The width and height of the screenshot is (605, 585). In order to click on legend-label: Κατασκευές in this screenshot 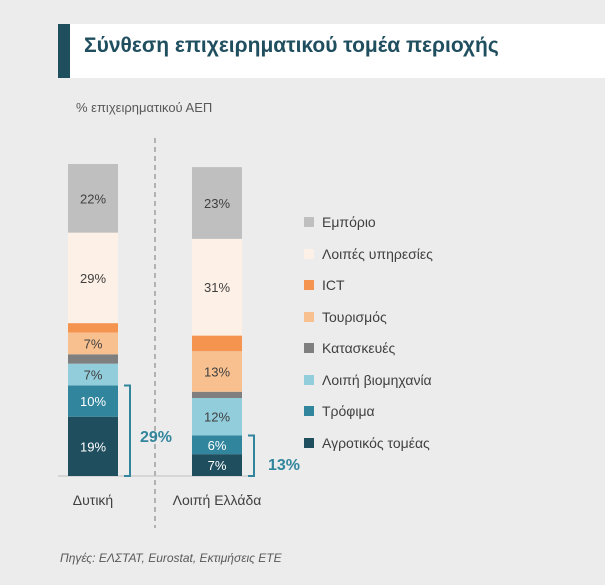, I will do `click(359, 348)`.